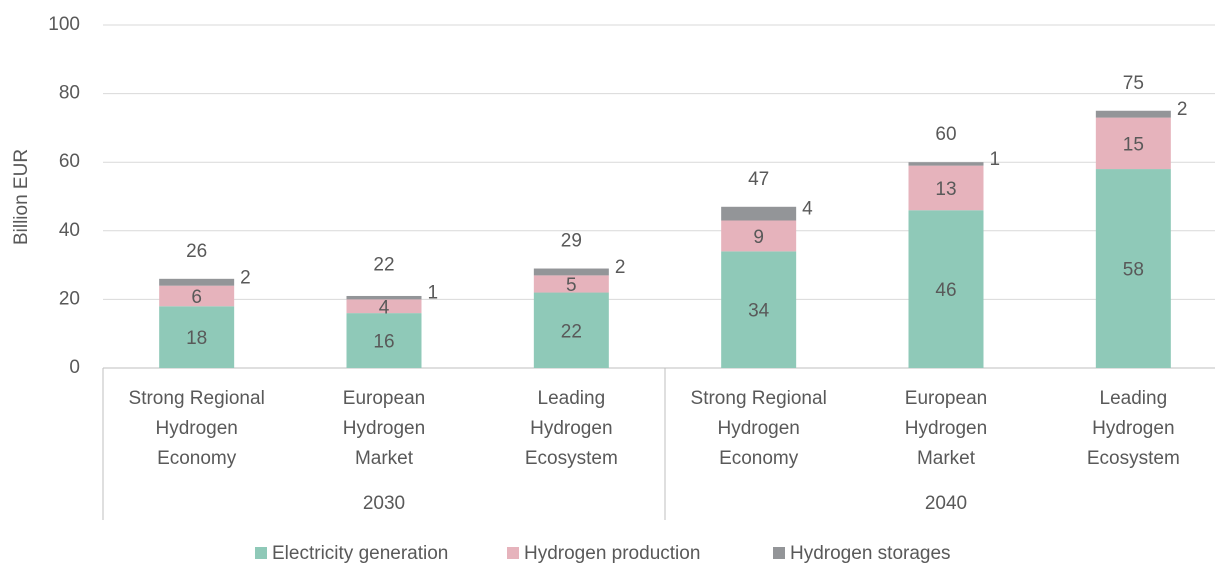 The image size is (1215, 565). I want to click on y-tick-label: 20, so click(69, 298).